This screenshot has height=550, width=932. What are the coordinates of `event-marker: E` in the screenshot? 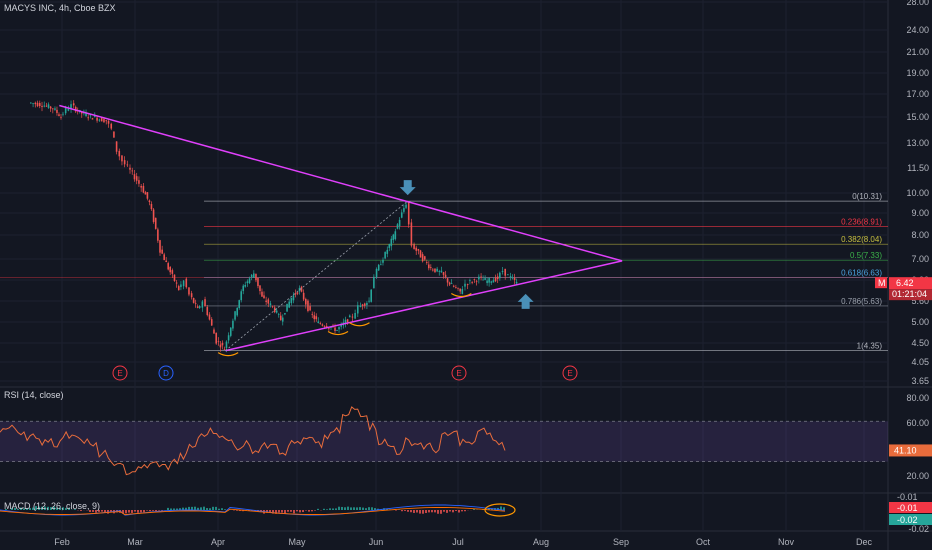 It's located at (570, 373).